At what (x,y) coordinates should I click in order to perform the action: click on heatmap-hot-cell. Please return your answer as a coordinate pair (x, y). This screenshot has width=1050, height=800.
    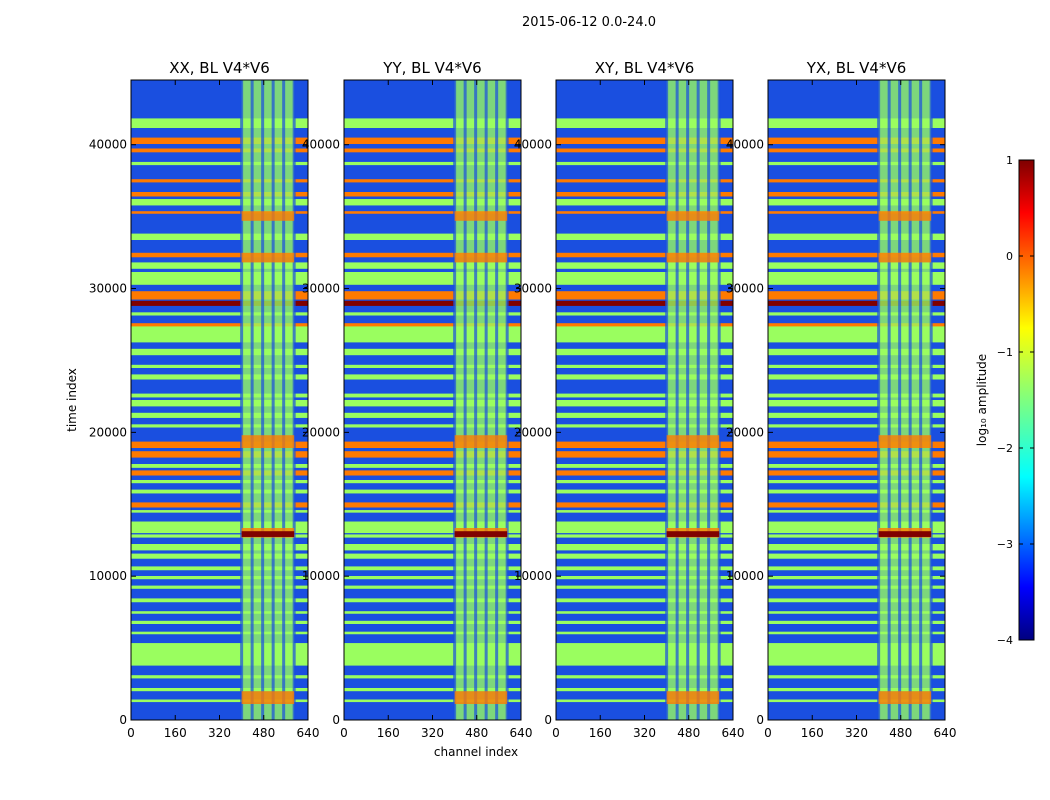
    Looking at the image, I should click on (481, 216).